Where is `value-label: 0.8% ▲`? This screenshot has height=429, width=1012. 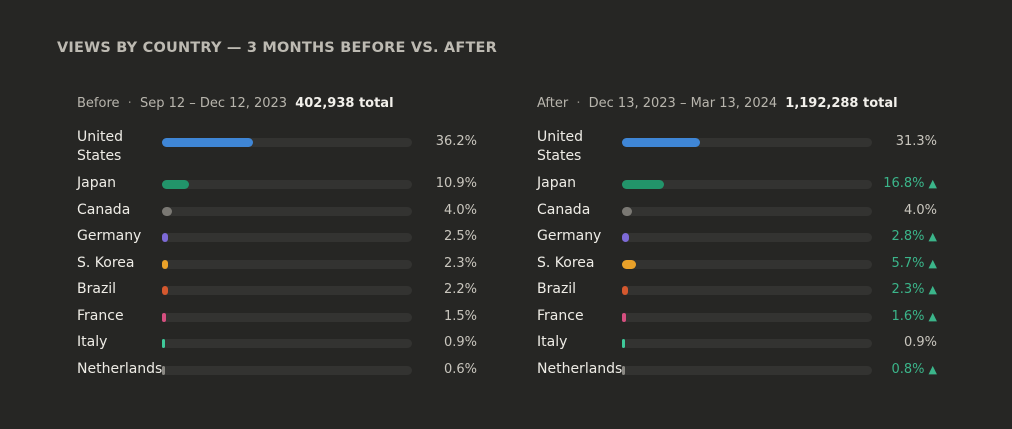 value-label: 0.8% ▲ is located at coordinates (902, 369).